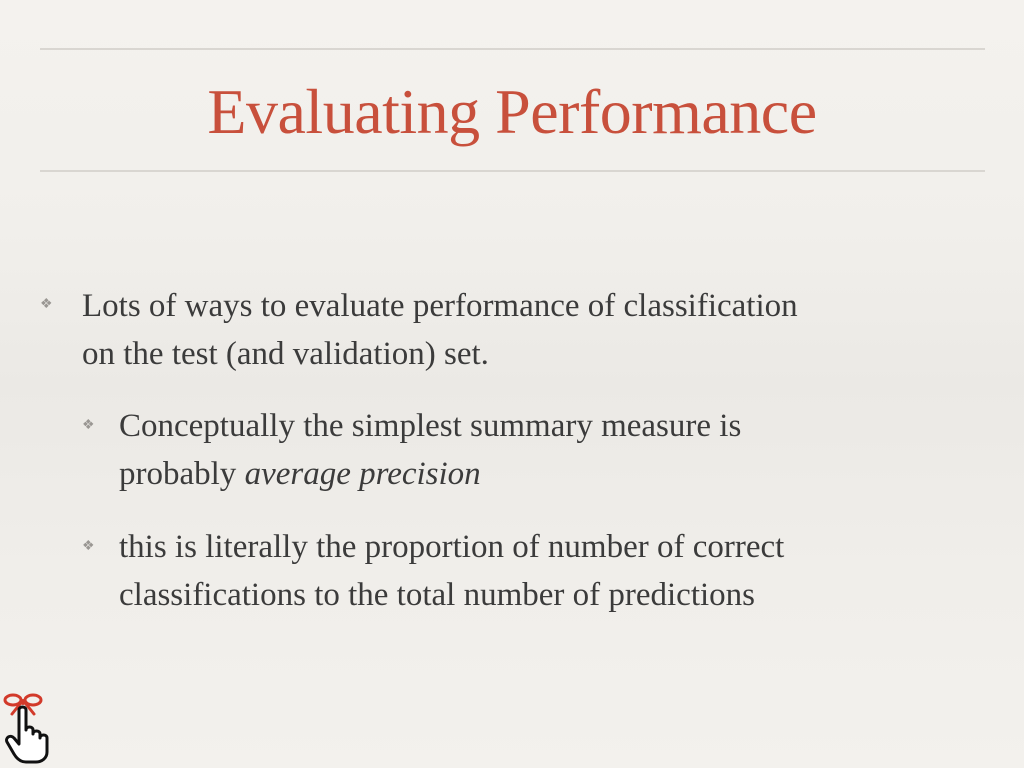 This screenshot has width=1024, height=768. Describe the element at coordinates (512, 49) in the screenshot. I see `top-divider` at that location.